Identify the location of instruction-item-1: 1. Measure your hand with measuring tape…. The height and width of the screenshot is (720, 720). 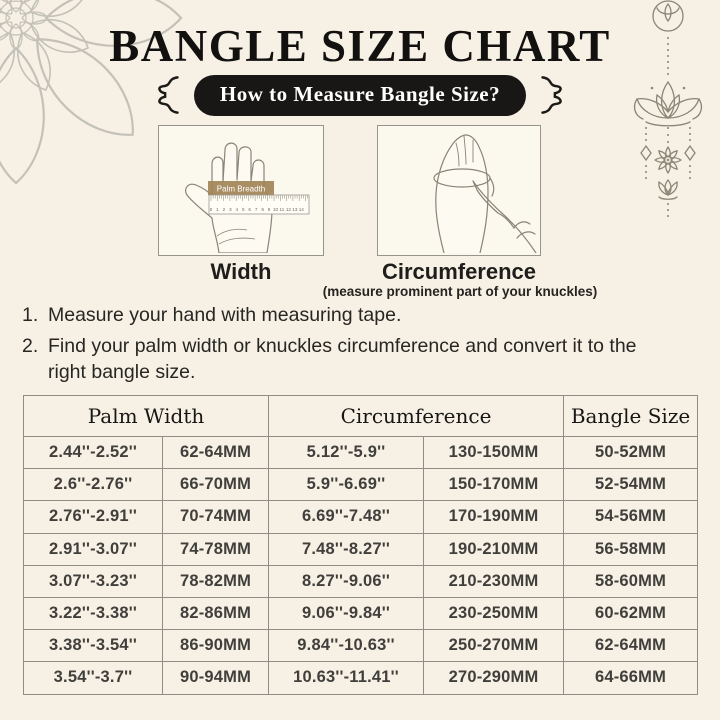
(348, 315).